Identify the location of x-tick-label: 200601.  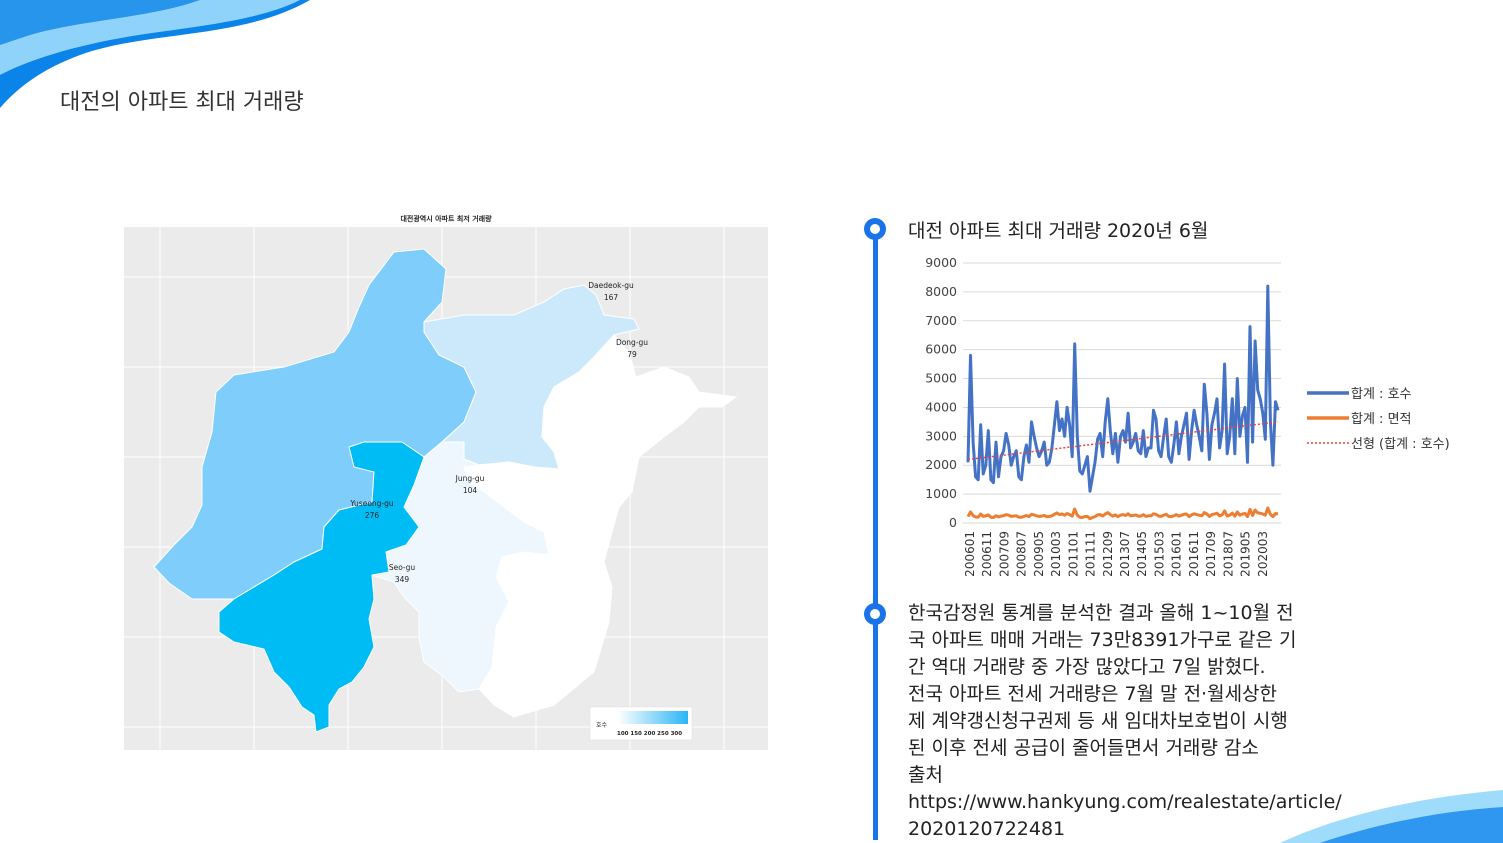
(970, 554).